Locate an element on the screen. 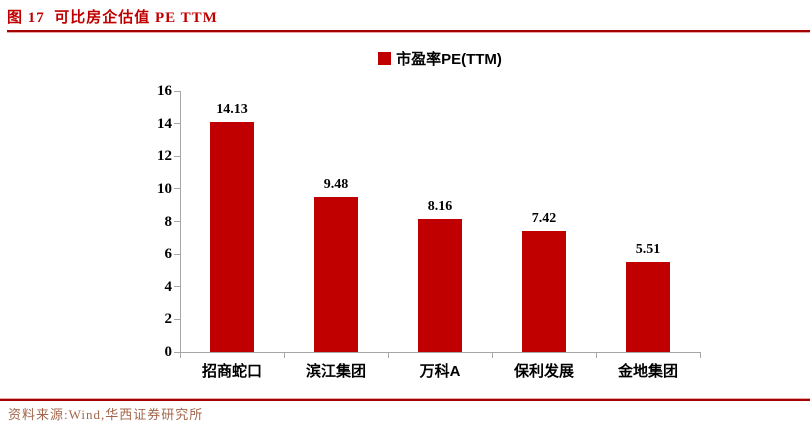  y-axis-tick-label: 2 is located at coordinates (168, 319).